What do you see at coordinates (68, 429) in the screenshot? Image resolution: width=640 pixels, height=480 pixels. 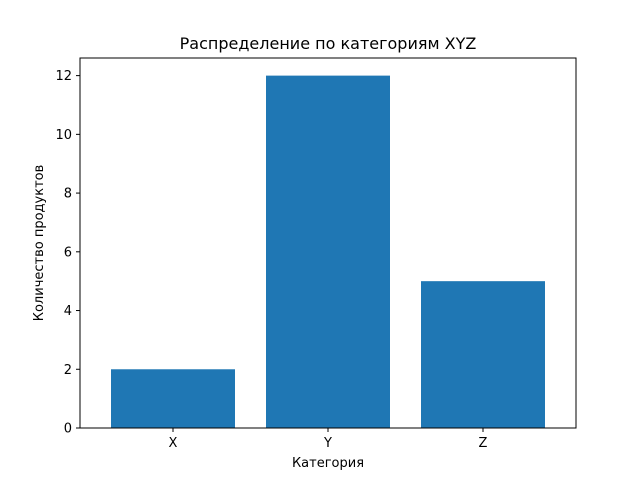 I see `y-tick-label: 0` at bounding box center [68, 429].